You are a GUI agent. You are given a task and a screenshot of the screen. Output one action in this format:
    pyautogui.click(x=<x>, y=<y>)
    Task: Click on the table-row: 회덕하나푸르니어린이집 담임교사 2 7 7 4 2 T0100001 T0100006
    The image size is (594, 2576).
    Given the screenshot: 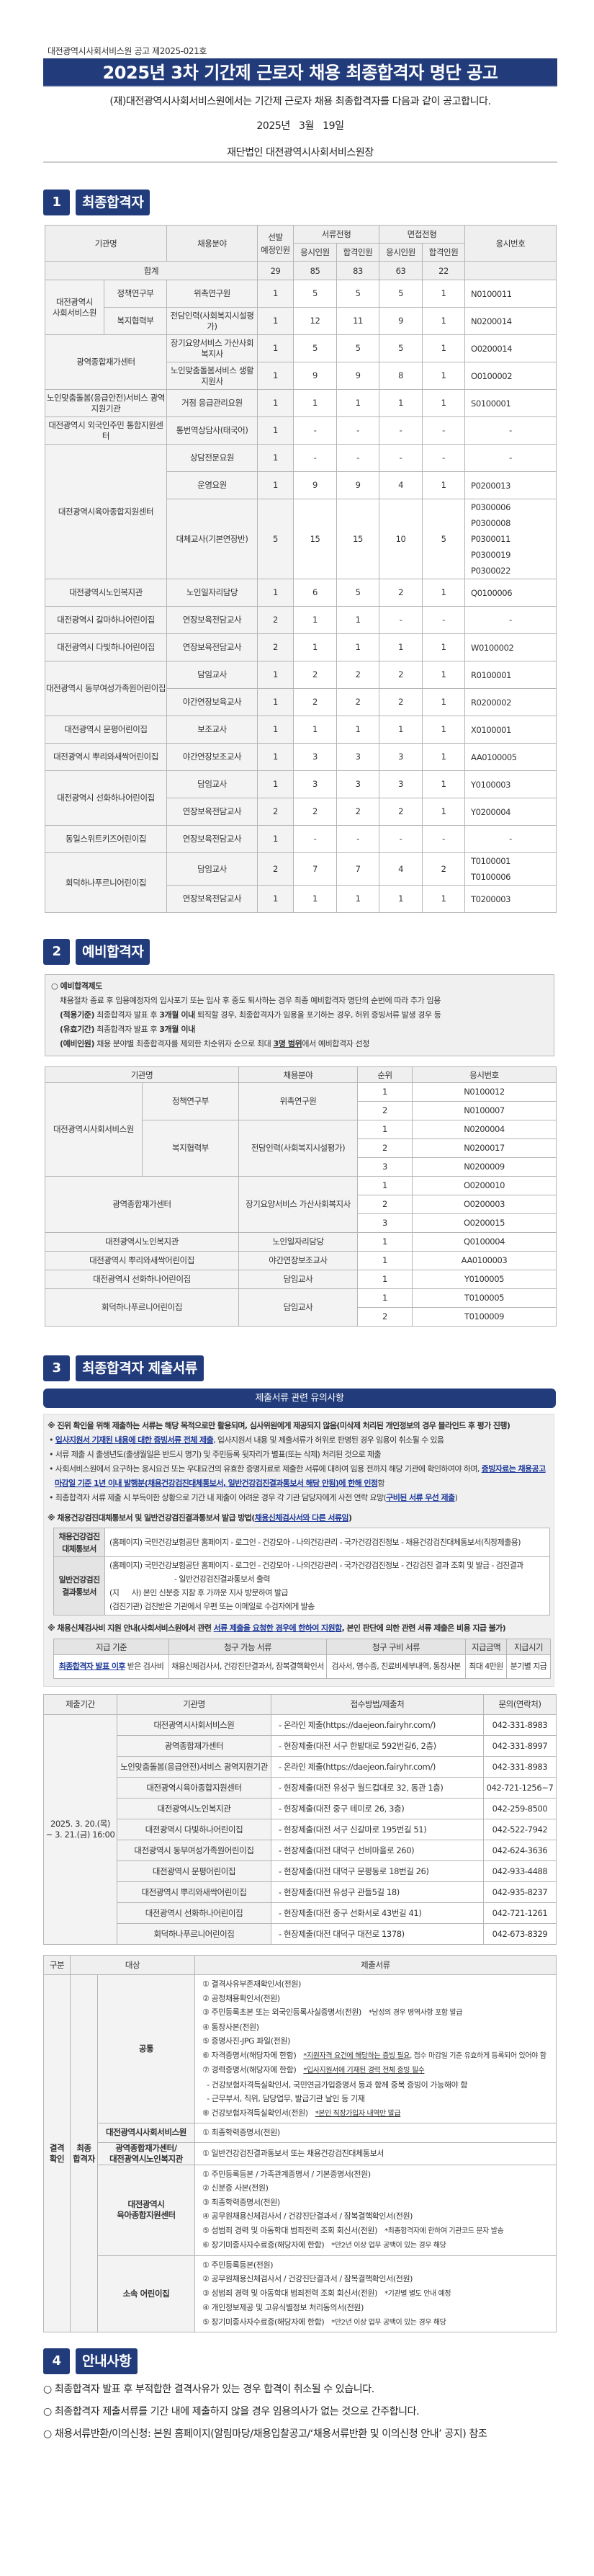 What is the action you would take?
    pyautogui.click(x=300, y=882)
    